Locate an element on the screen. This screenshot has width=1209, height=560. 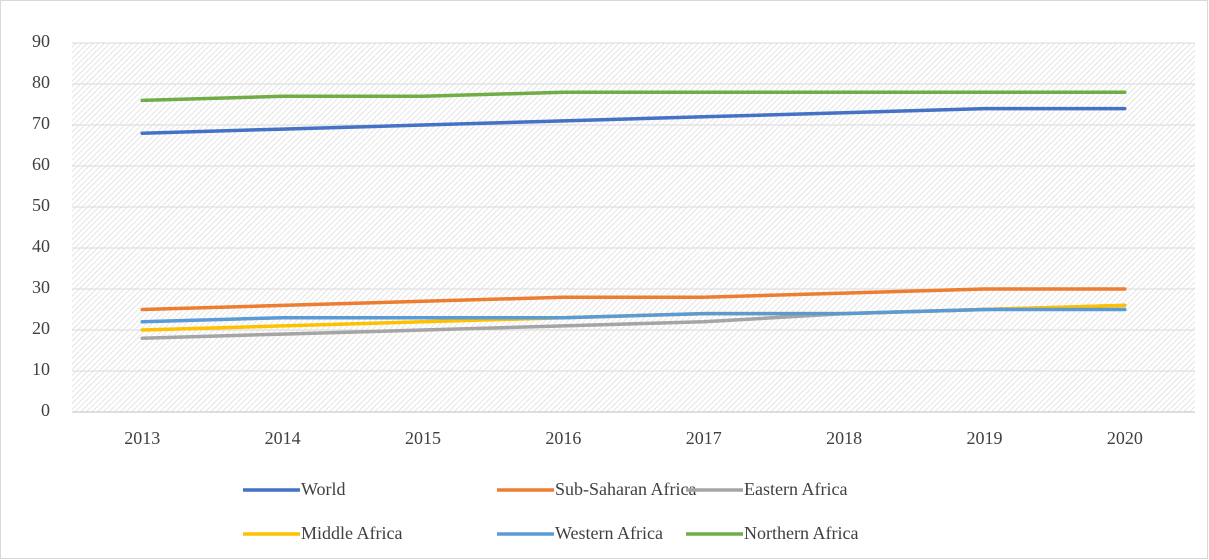
legend-label: Western Africa is located at coordinates (609, 533).